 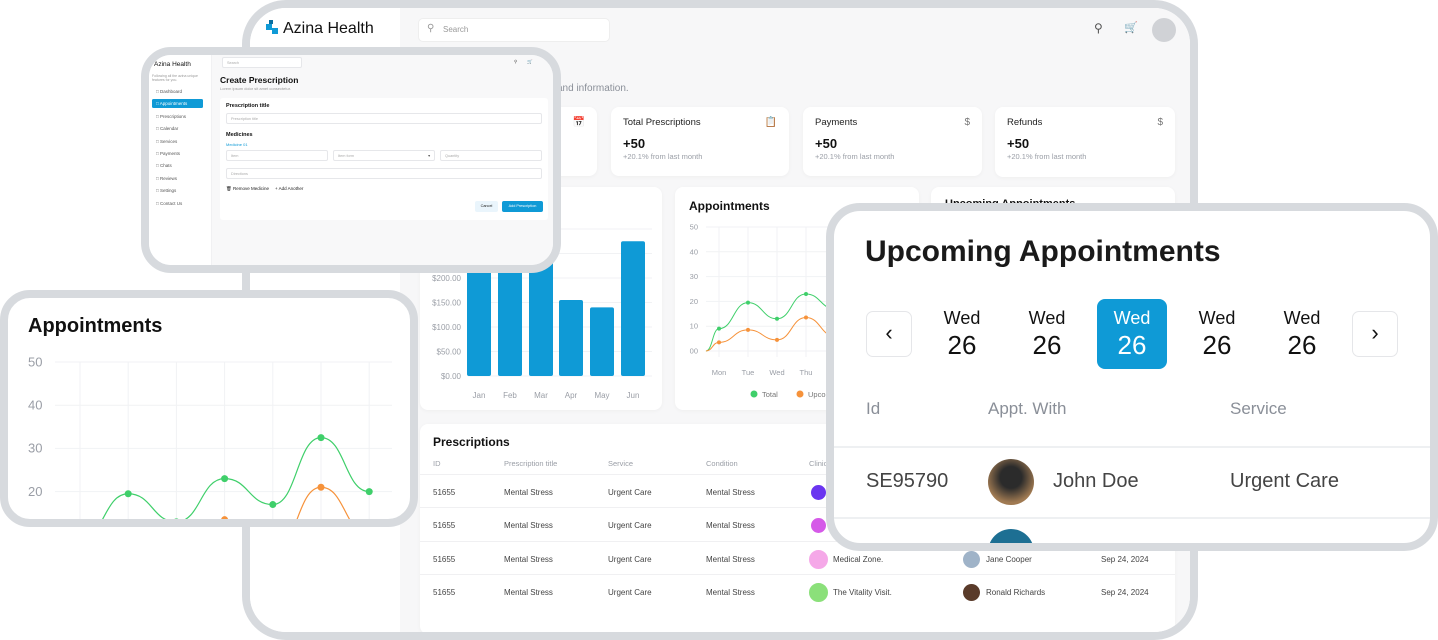 I want to click on table-row: SE95790 John Doe Urgent Care, so click(x=1132, y=482).